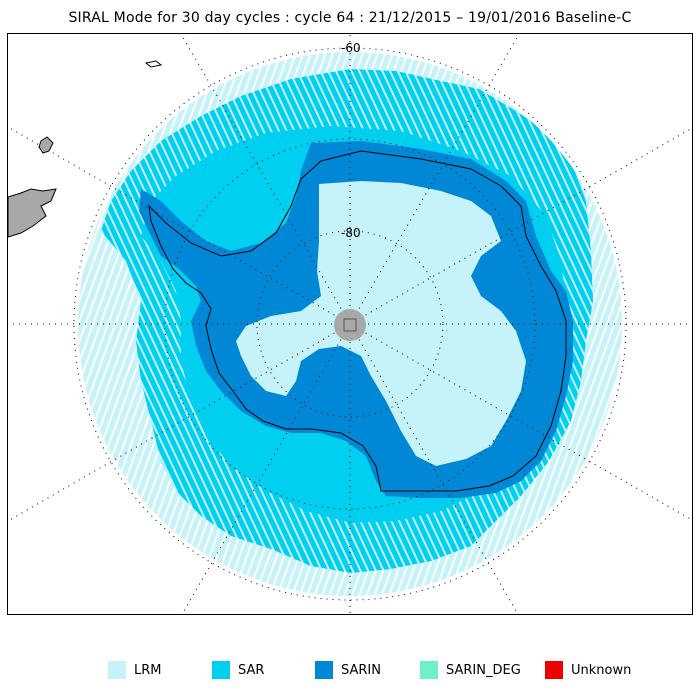 The image size is (700, 700). I want to click on pole-hole, so click(350, 325).